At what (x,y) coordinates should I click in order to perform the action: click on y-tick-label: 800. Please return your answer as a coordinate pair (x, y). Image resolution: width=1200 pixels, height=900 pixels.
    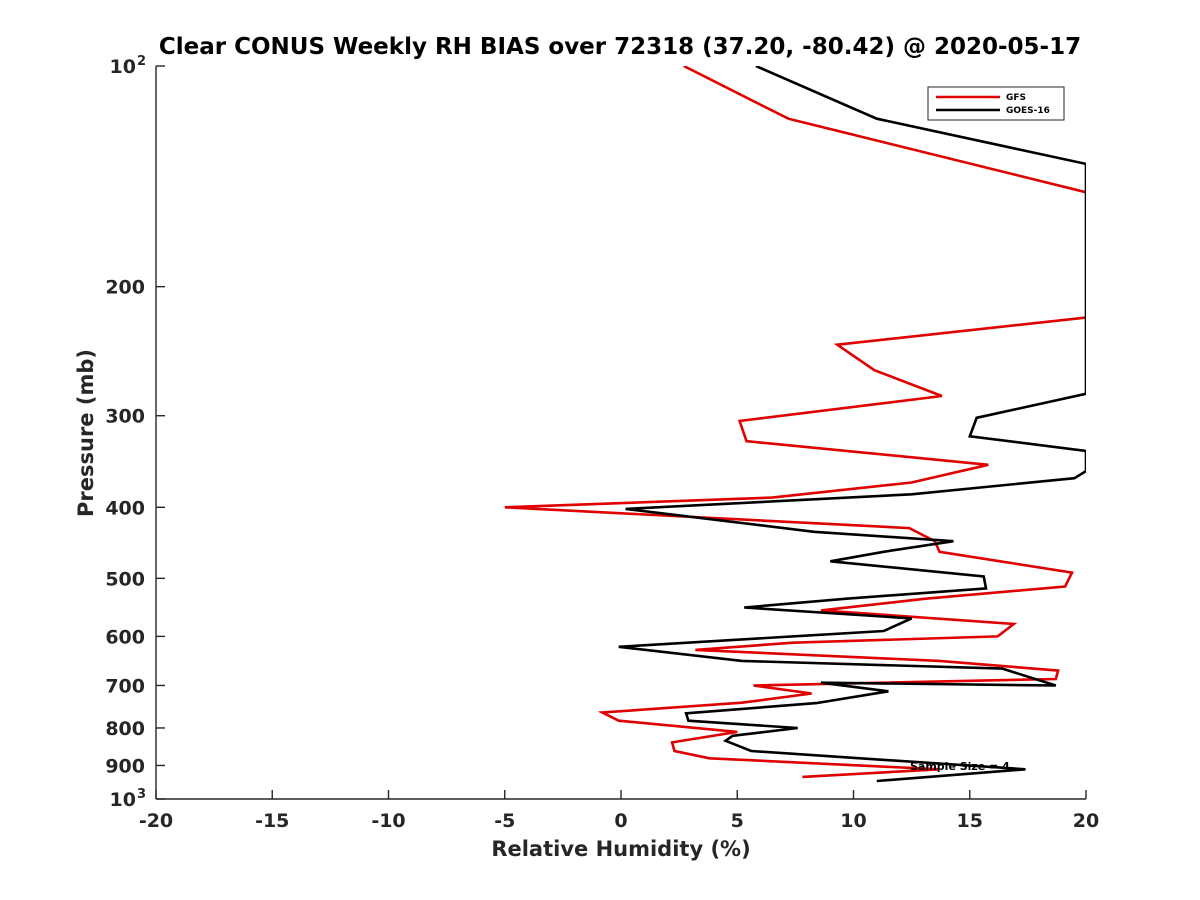
    Looking at the image, I should click on (125, 729).